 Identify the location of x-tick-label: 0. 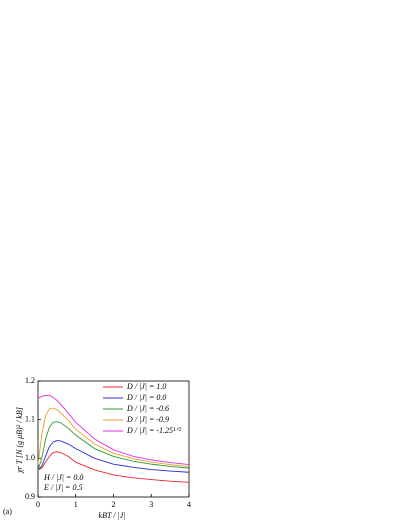
(38, 504).